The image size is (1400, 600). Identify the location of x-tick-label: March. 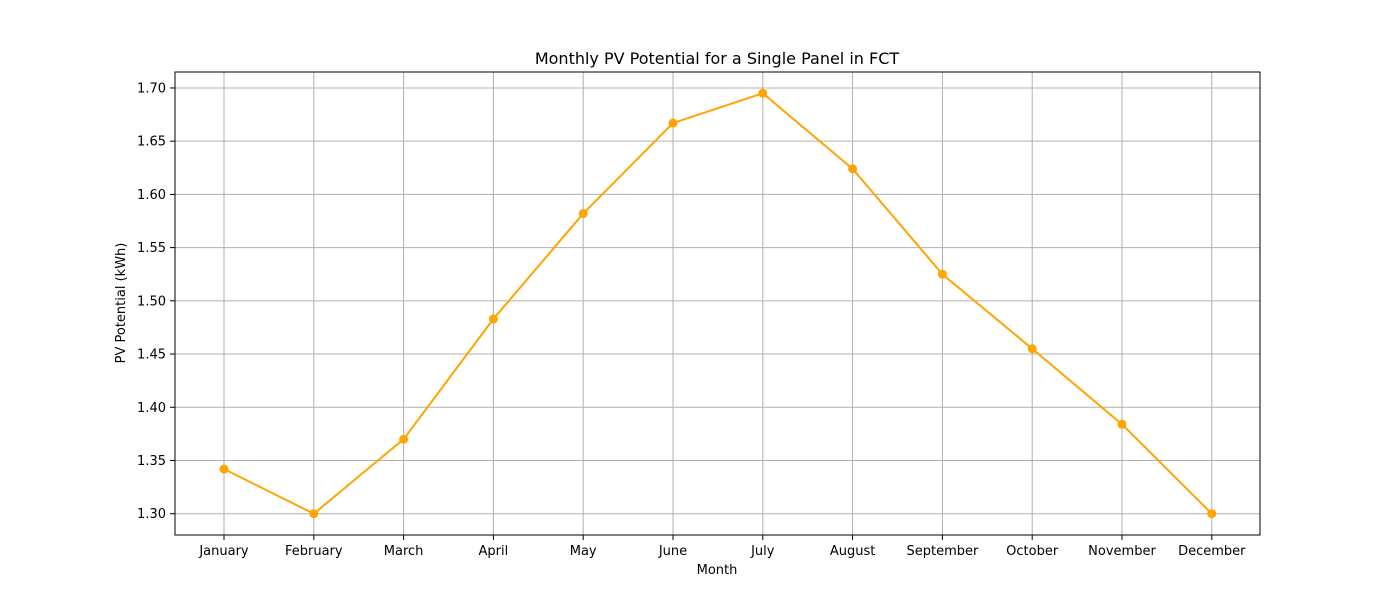
(404, 551).